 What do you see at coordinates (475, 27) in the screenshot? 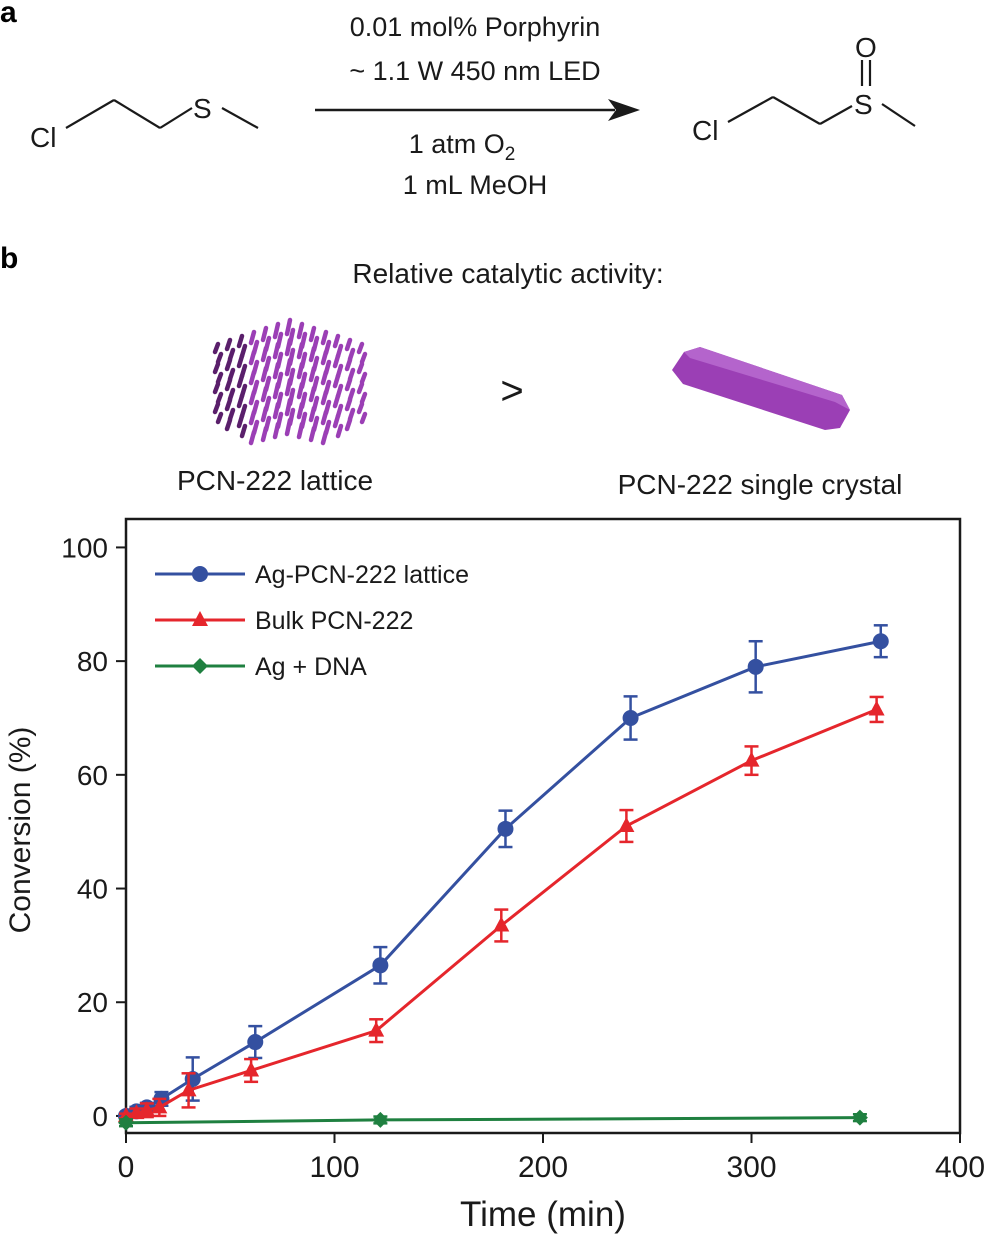
I see `condition-catalyst: 0.01 mol% Porphyrin` at bounding box center [475, 27].